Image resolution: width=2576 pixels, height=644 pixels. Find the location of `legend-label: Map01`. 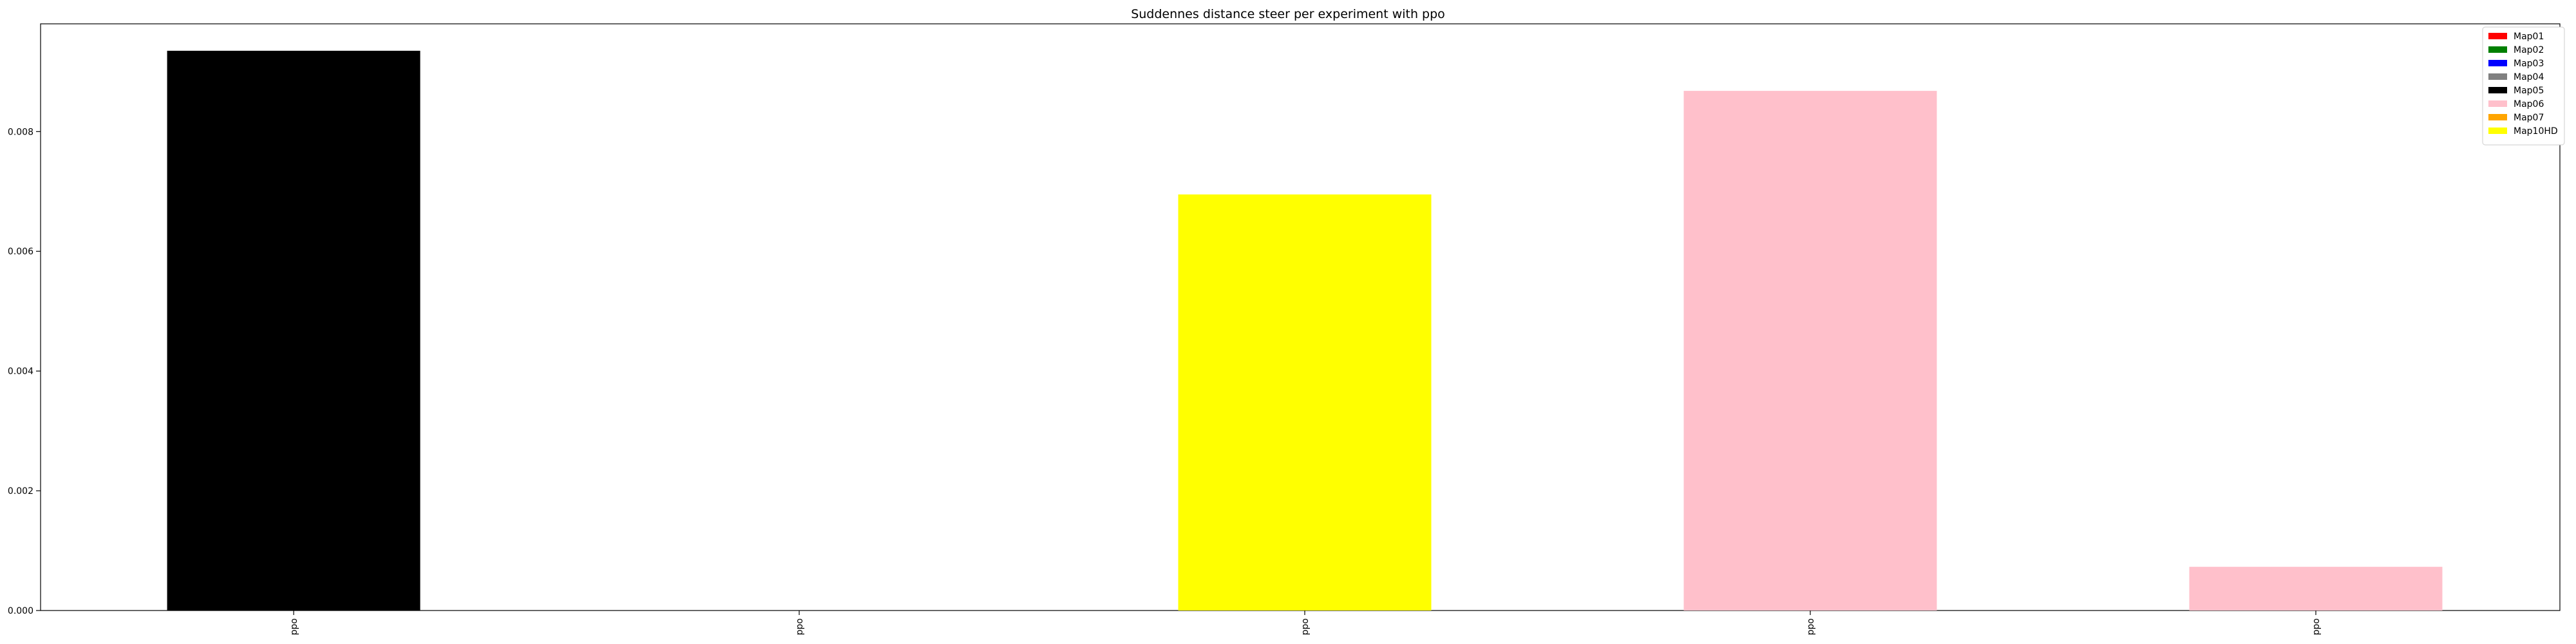

legend-label: Map01 is located at coordinates (2529, 37).